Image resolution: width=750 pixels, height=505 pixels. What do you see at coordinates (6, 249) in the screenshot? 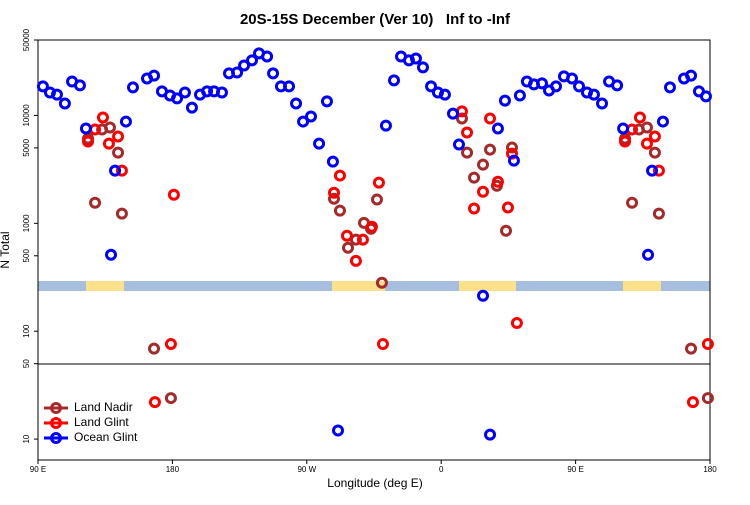
I see `y-axis-label: N Total` at bounding box center [6, 249].